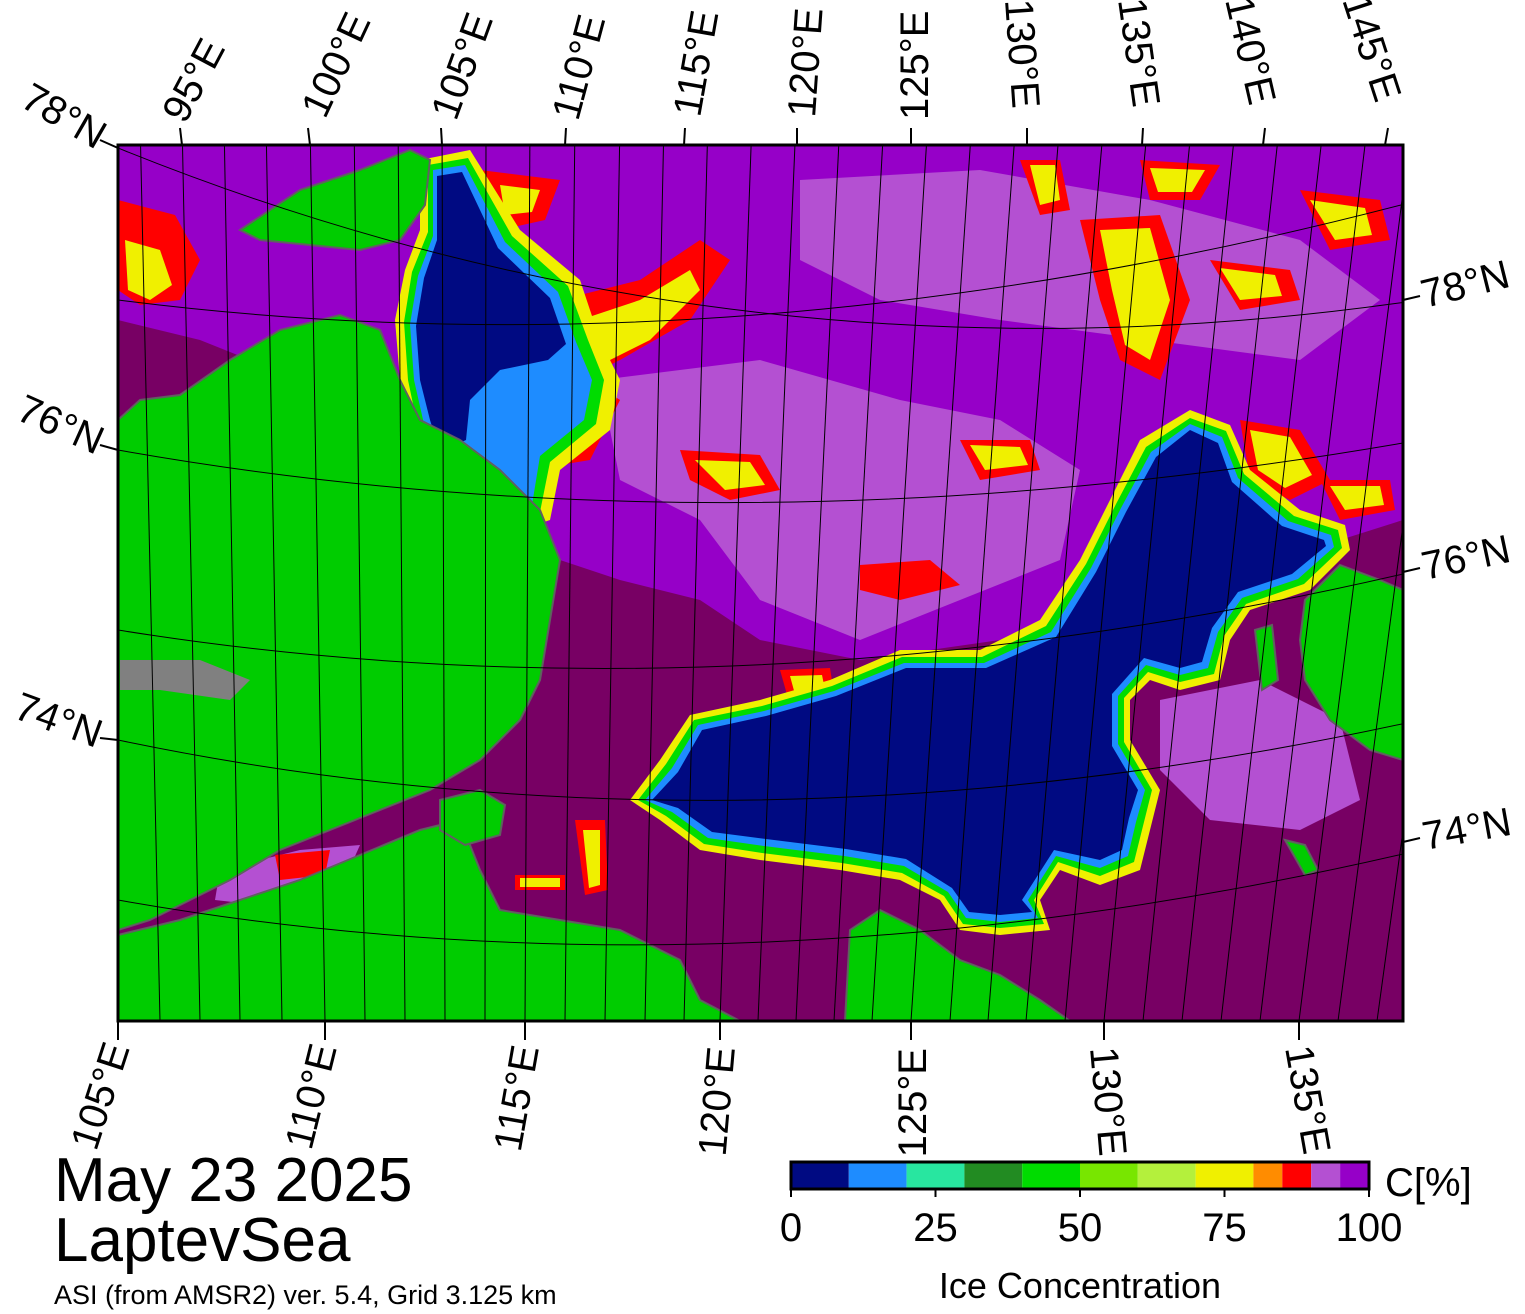 The width and height of the screenshot is (1525, 1314). I want to click on colorbar-tick-label: 75, so click(1224, 1228).